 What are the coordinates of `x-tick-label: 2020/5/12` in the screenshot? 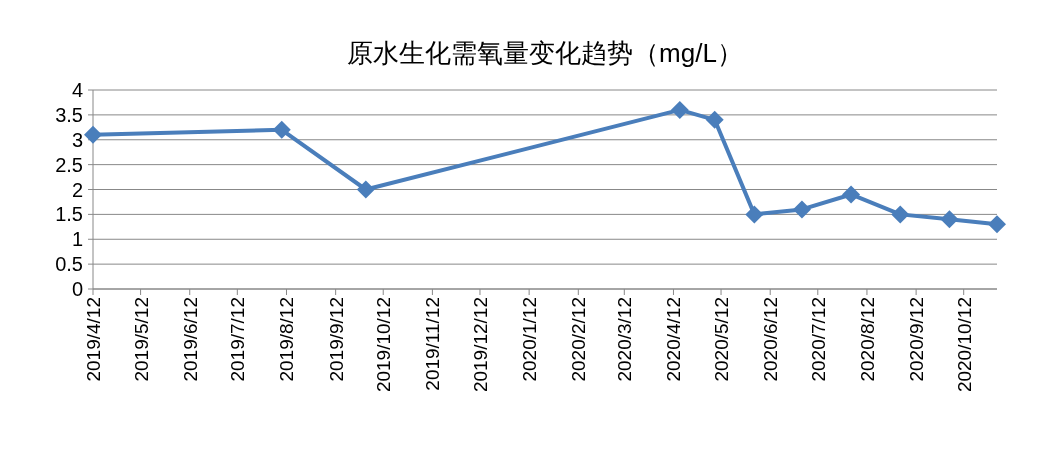 It's located at (722, 339).